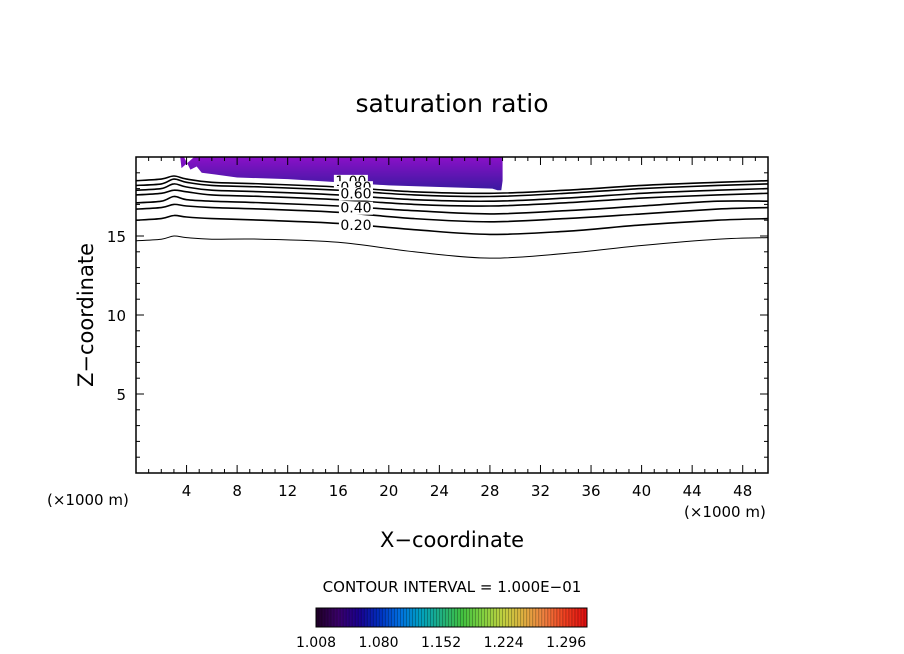 This screenshot has width=904, height=654. I want to click on colorbar-tick-label: 1.080, so click(378, 643).